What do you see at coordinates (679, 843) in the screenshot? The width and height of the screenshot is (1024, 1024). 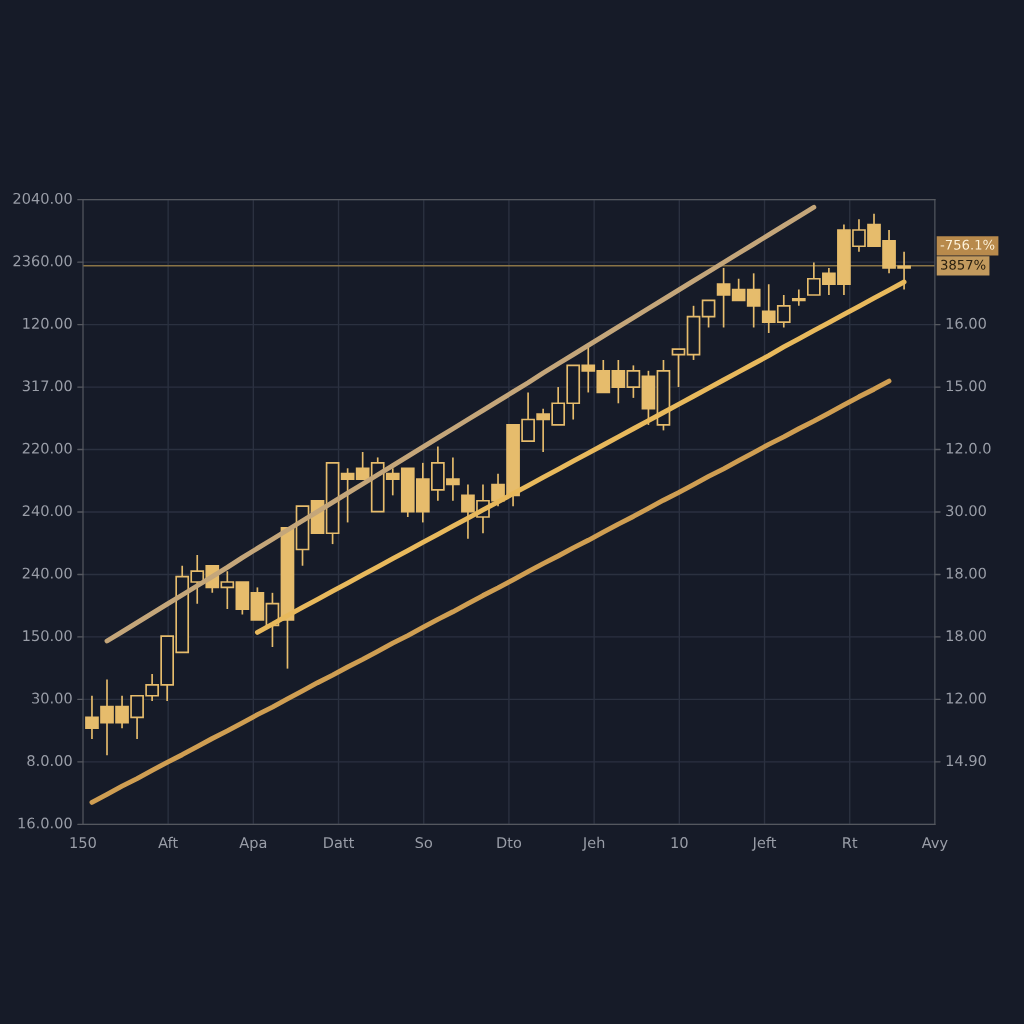 I see `text: 10` at bounding box center [679, 843].